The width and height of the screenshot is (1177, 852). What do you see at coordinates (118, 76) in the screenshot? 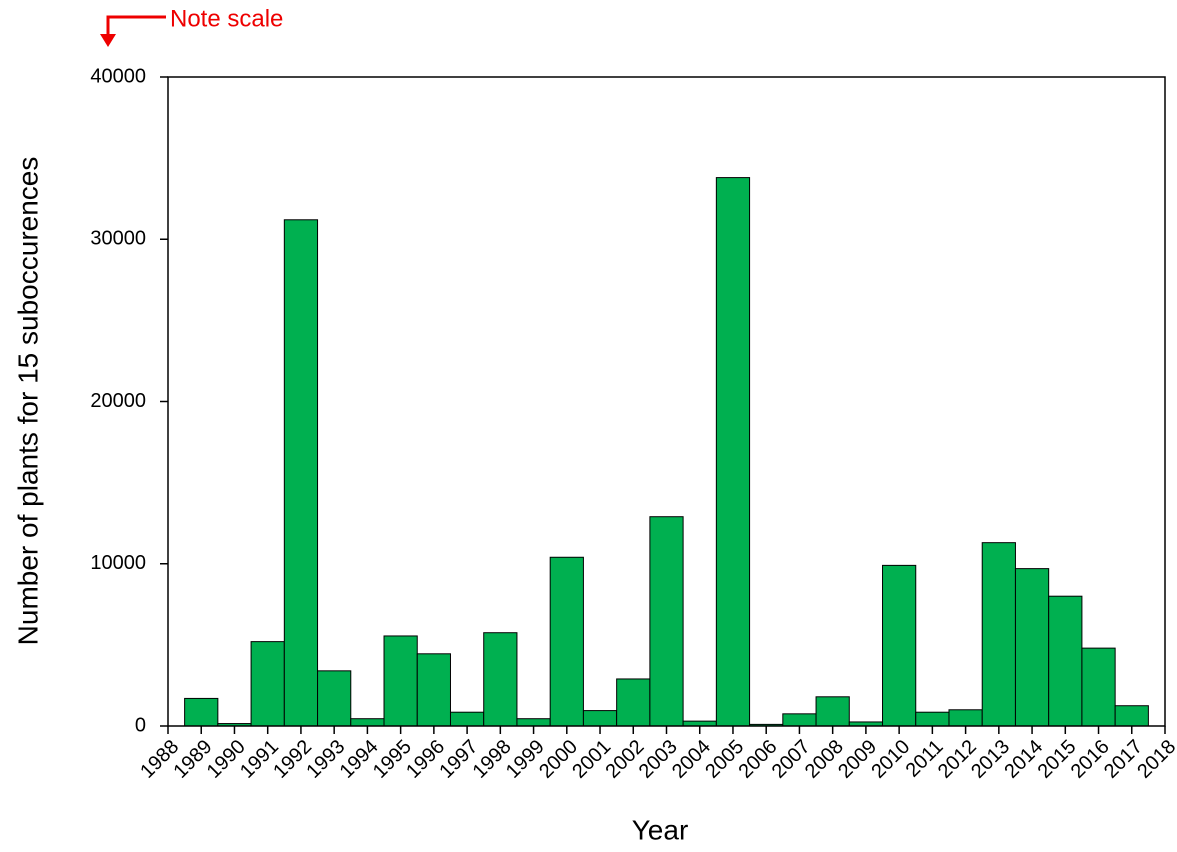
I see `y-tick-label: 40000` at bounding box center [118, 76].